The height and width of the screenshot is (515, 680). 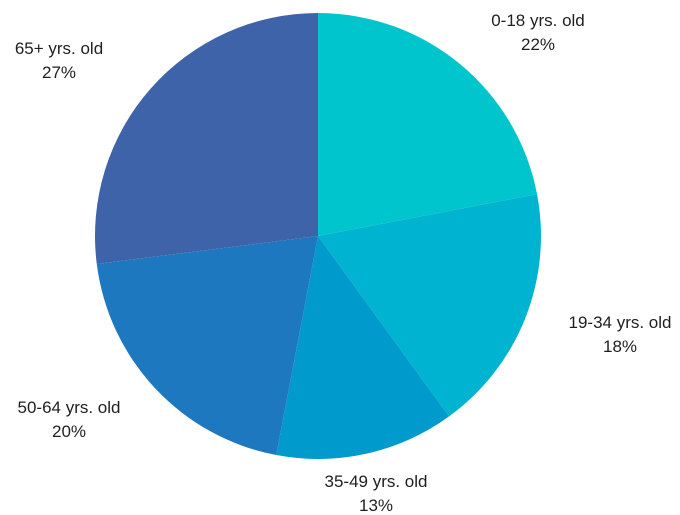 What do you see at coordinates (59, 72) in the screenshot?
I see `slice-percent-label: 27%` at bounding box center [59, 72].